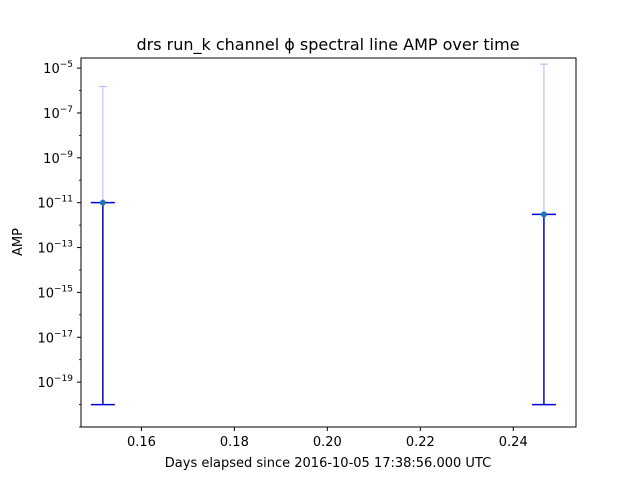 This screenshot has width=640, height=480. I want to click on y-tick-label-1: 10⁻¹⁷, so click(55, 337).